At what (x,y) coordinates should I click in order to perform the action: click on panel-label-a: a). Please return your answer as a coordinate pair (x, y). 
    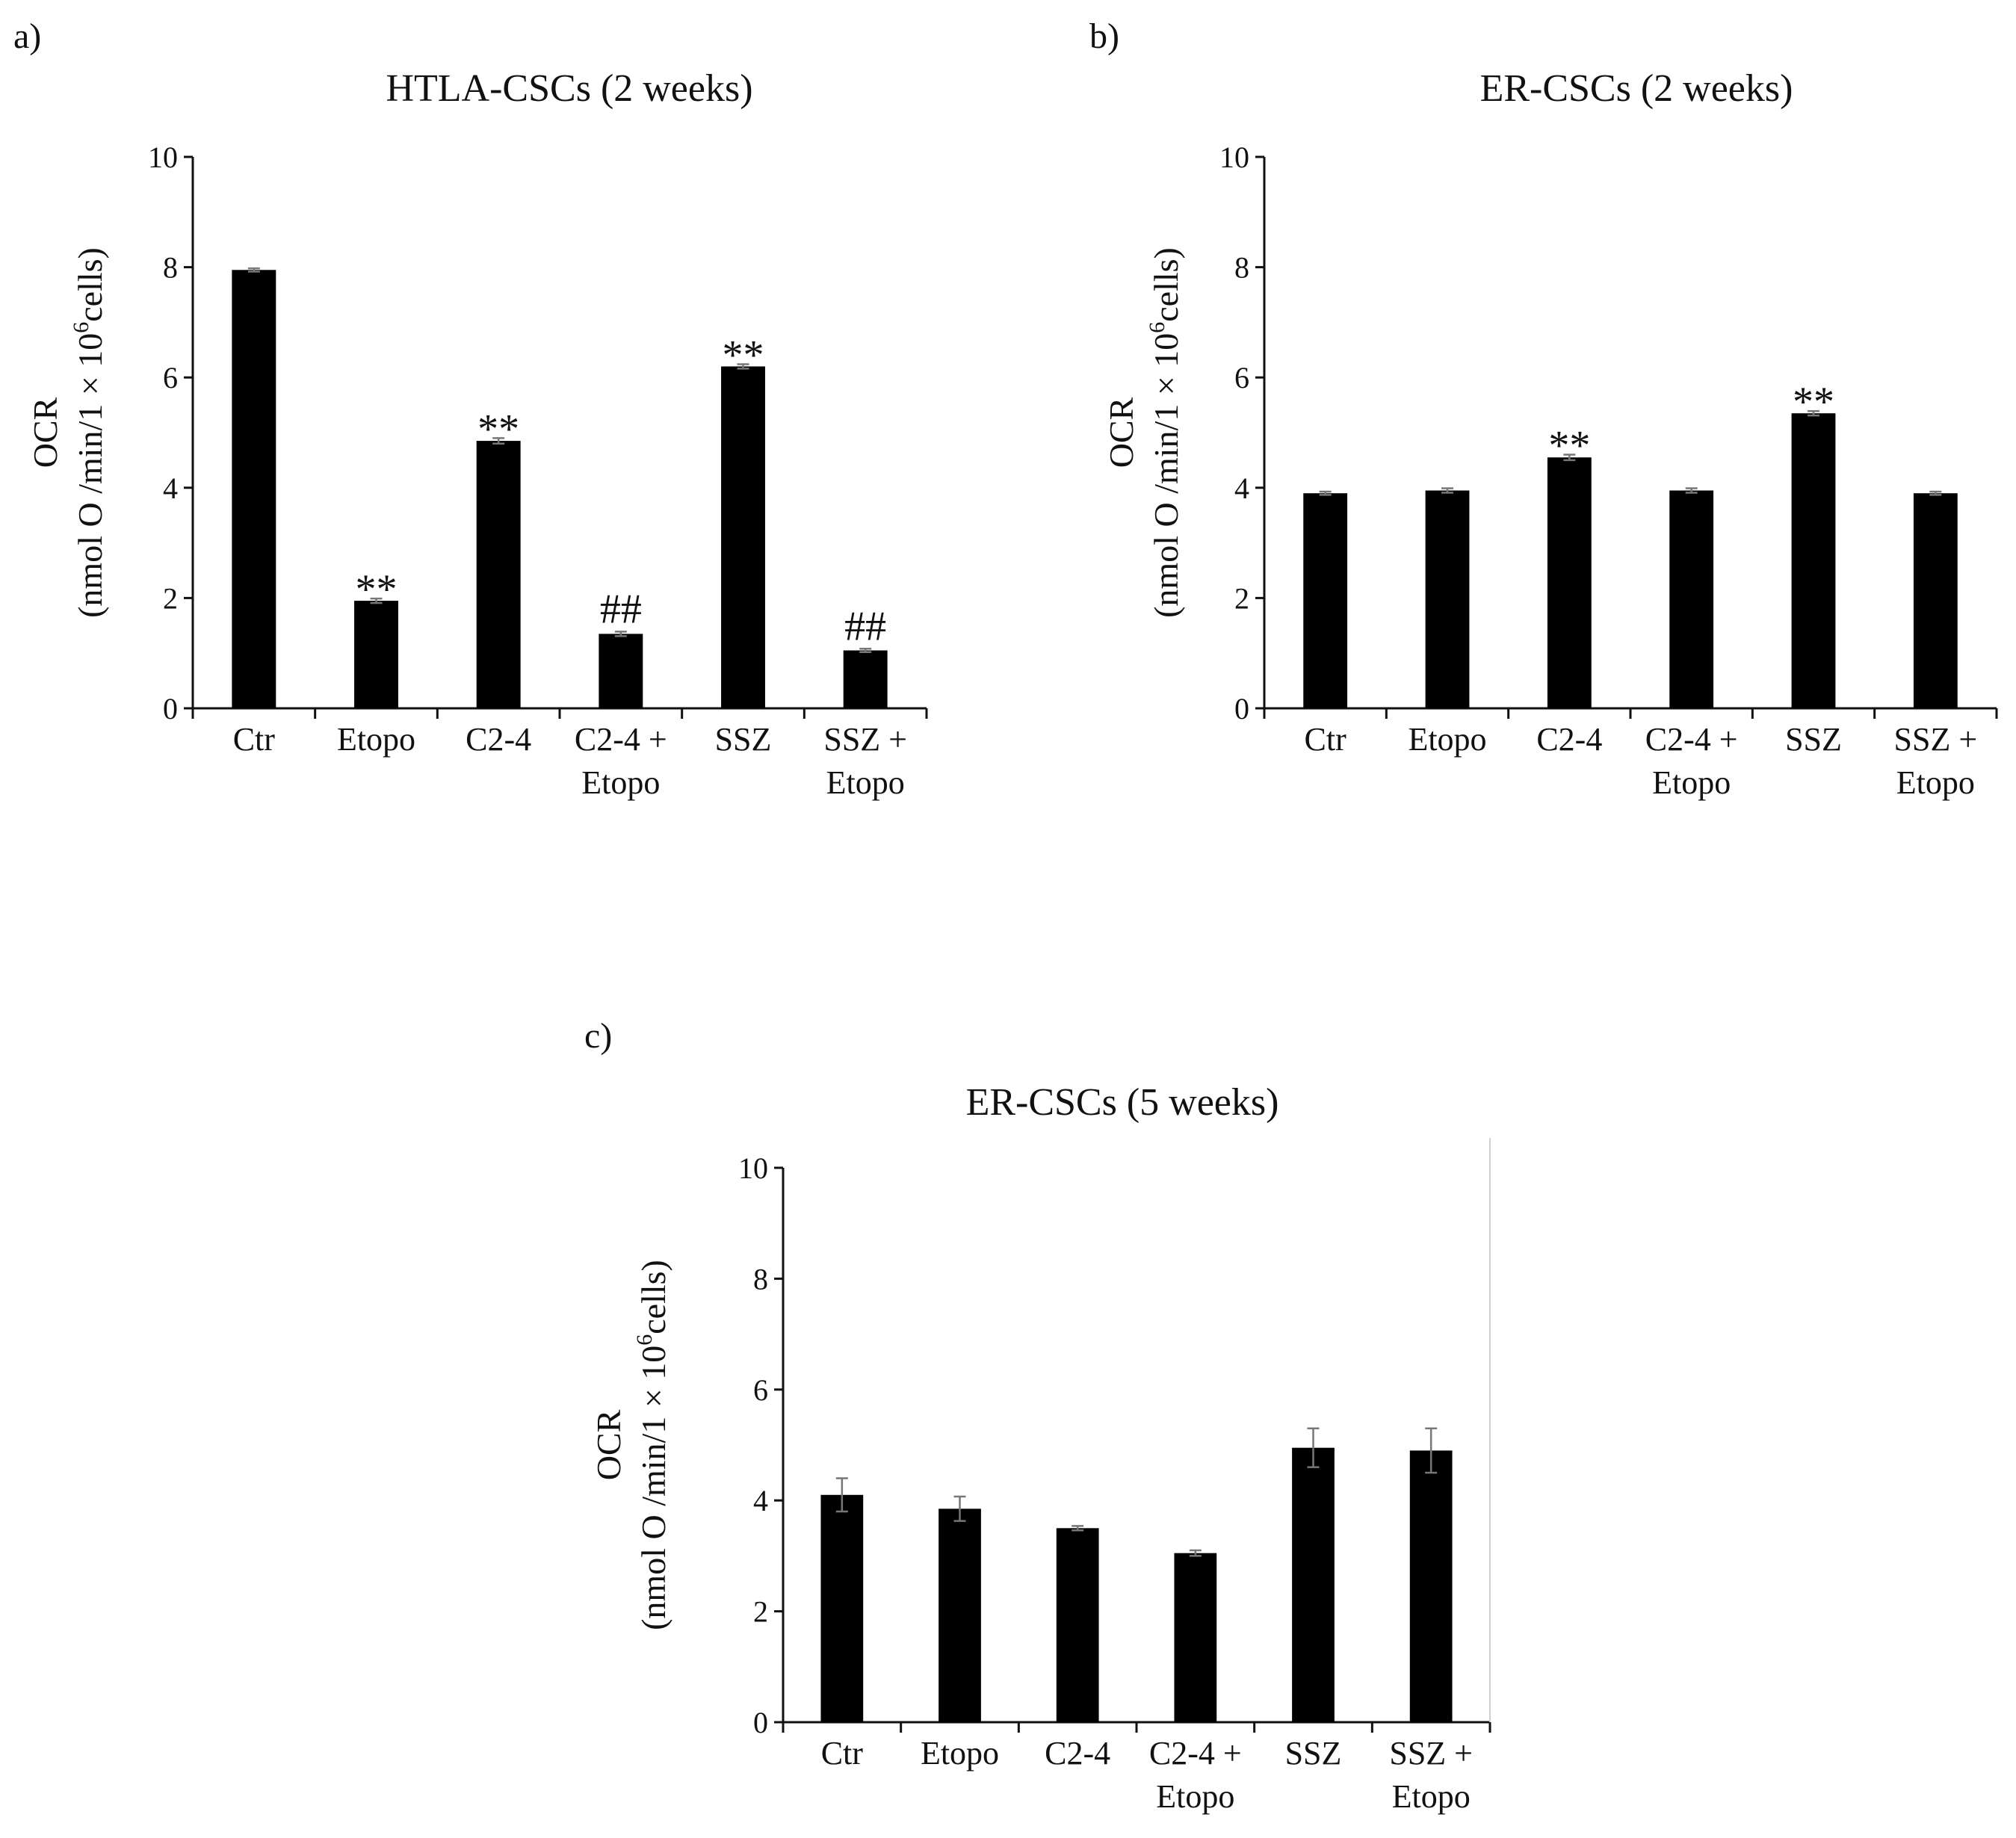
    Looking at the image, I should click on (27, 36).